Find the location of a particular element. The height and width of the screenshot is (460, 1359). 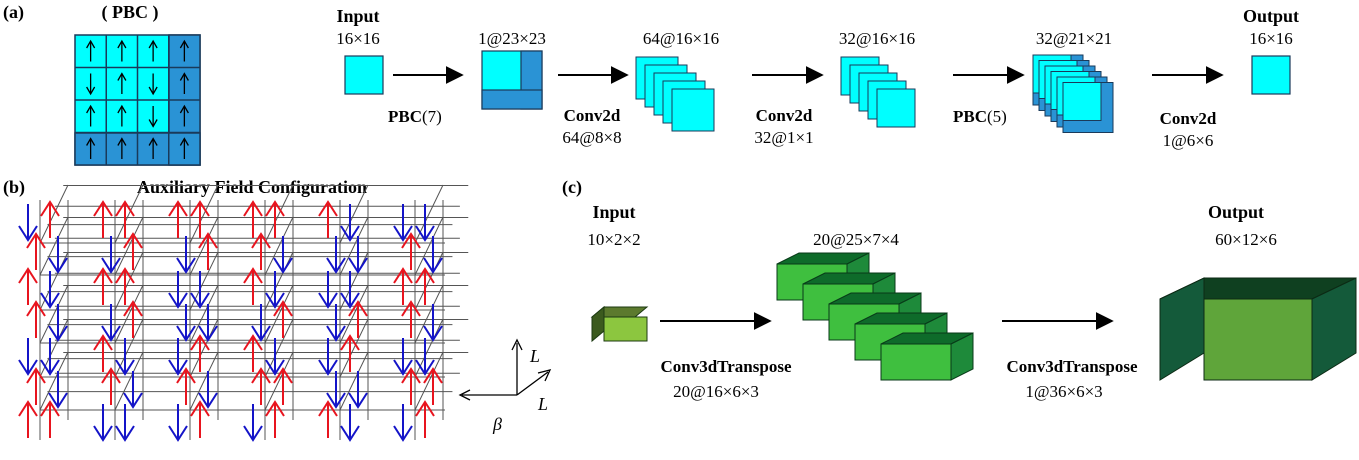

c-output-front is located at coordinates (1258, 339).